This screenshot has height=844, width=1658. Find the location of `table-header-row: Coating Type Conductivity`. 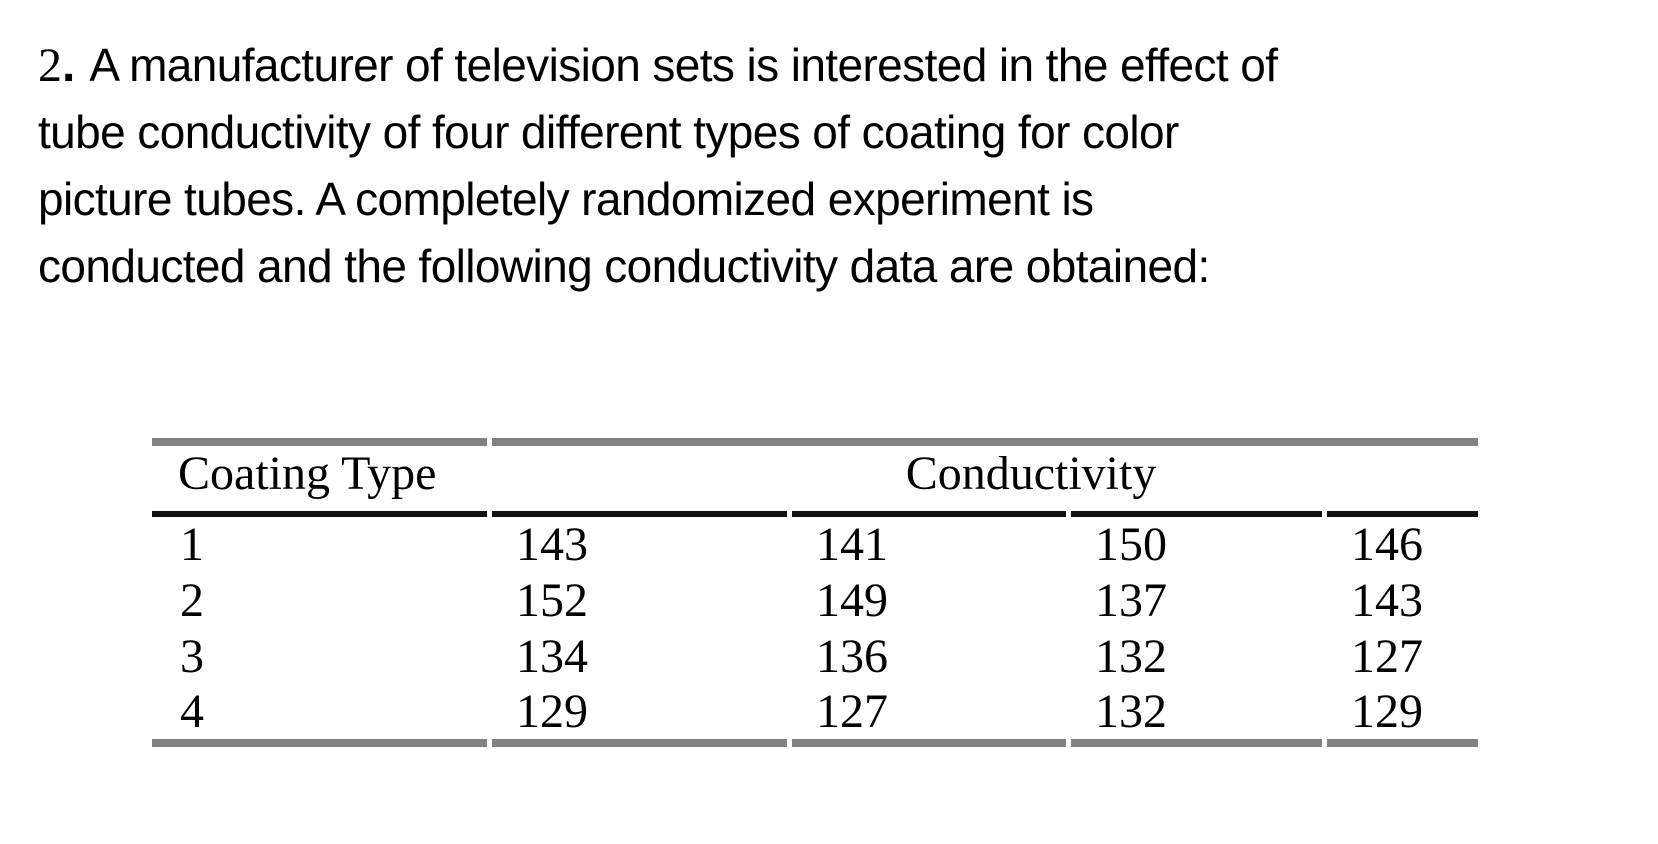

table-header-row: Coating Type Conductivity is located at coordinates (815, 474).